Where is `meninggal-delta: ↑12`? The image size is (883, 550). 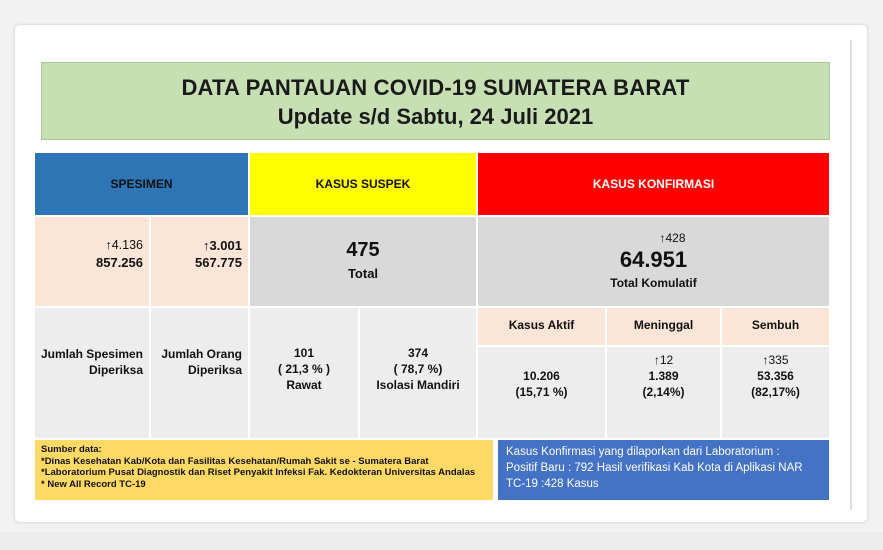
meninggal-delta: ↑12 is located at coordinates (663, 360).